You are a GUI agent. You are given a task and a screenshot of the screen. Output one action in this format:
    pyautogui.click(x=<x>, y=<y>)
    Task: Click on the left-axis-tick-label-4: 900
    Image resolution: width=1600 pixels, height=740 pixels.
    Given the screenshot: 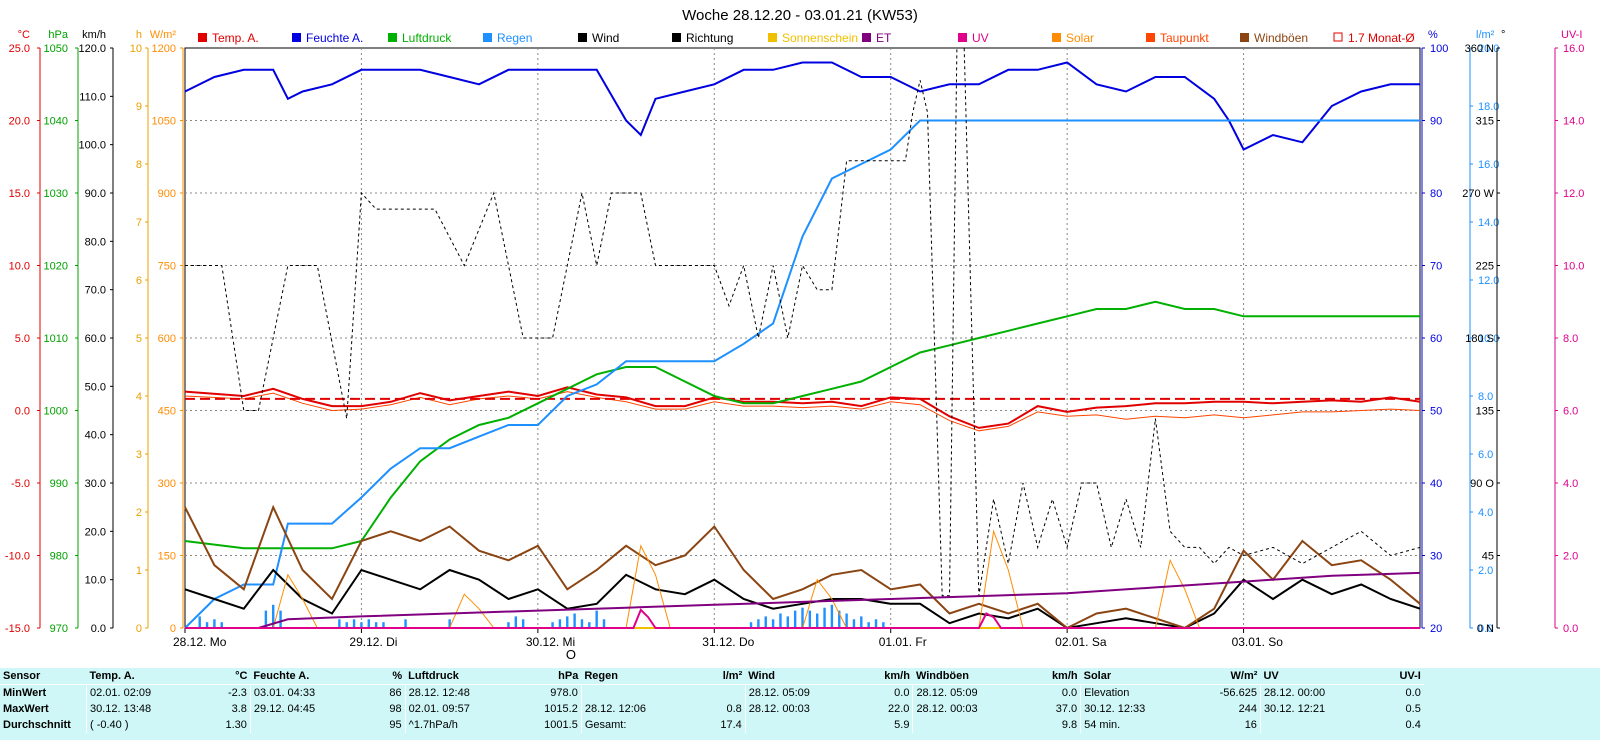 What is the action you would take?
    pyautogui.click(x=167, y=194)
    